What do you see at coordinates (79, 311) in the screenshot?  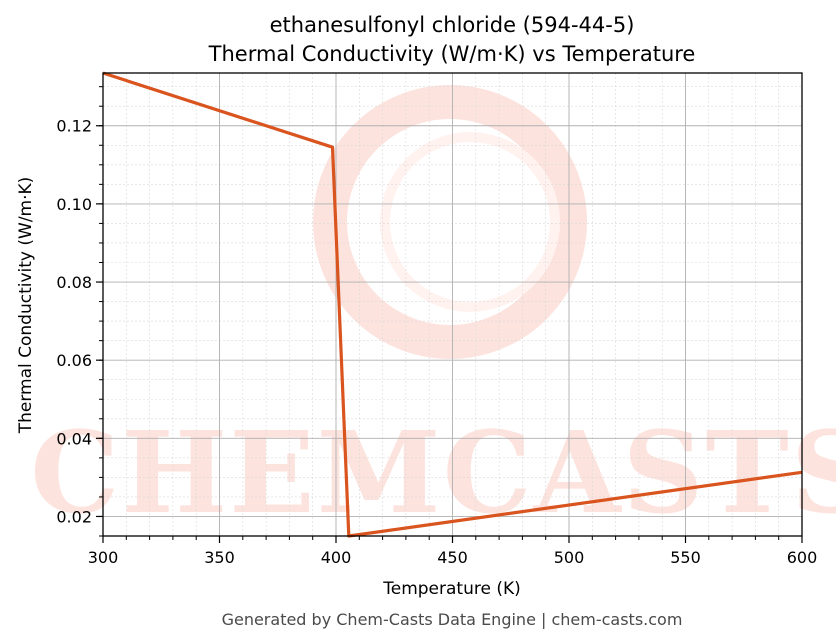 I see `y-axis-ticks: 0.02 0.04 0.06 0.08 0.10 0.12` at bounding box center [79, 311].